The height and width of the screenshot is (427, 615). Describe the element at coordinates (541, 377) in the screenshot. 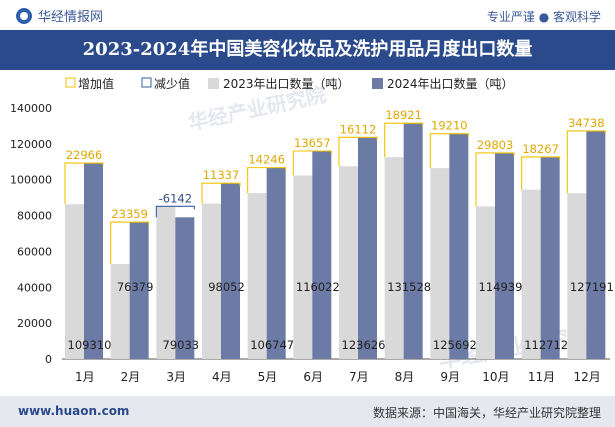

I see `x-tick-label: 11月` at that location.